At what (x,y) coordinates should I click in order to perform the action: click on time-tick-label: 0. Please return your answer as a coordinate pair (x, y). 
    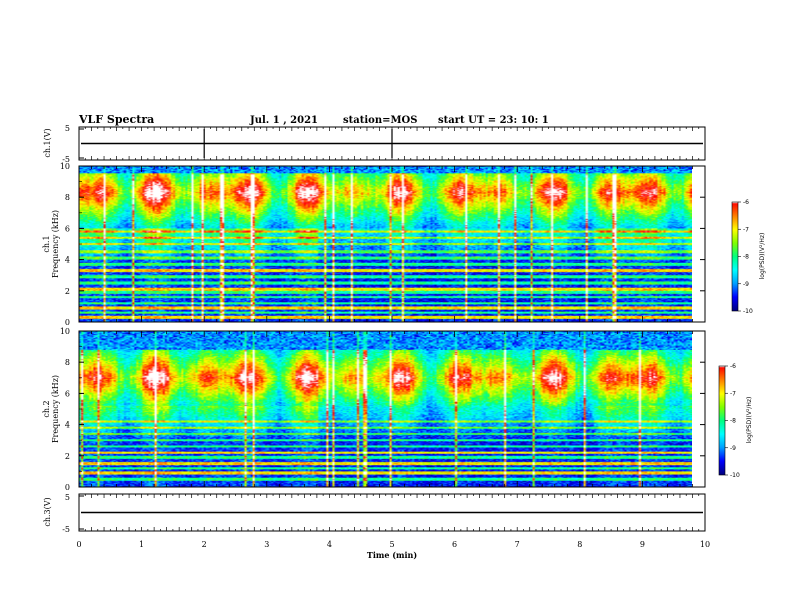
    Looking at the image, I should click on (78, 544).